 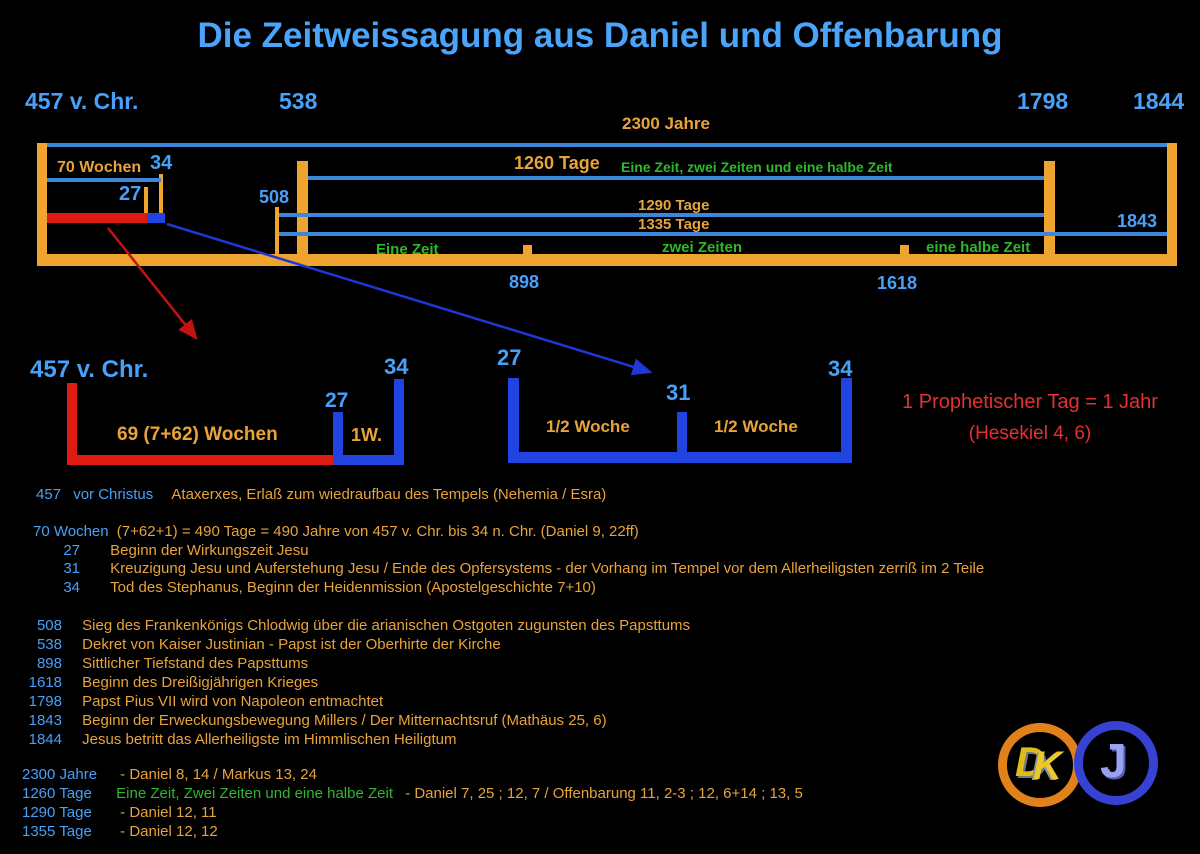 I want to click on legend2-num-898: 898, so click(x=49, y=663).